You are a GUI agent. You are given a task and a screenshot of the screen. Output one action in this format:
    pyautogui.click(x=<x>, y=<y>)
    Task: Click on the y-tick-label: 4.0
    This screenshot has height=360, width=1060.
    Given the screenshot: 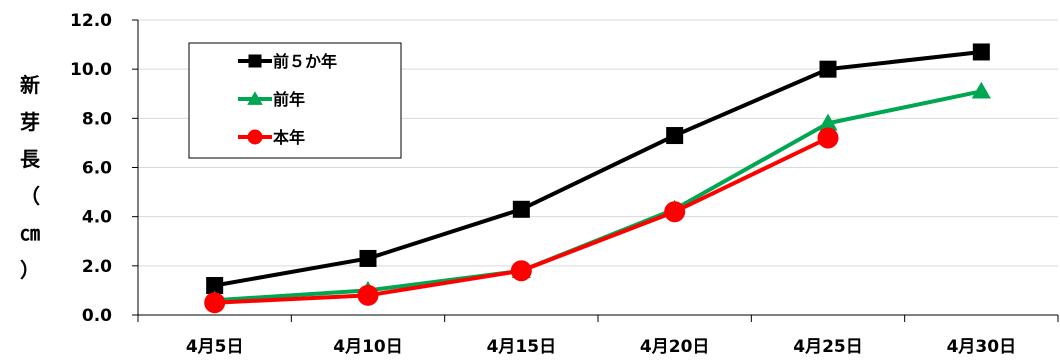 What is the action you would take?
    pyautogui.click(x=97, y=218)
    